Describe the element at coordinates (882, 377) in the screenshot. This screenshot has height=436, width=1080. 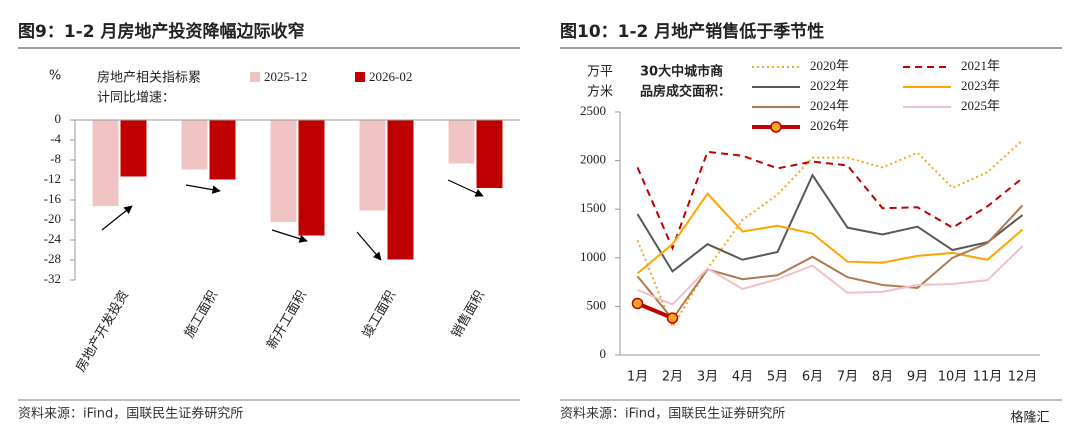
I see `x-tick-label: 8月` at that location.